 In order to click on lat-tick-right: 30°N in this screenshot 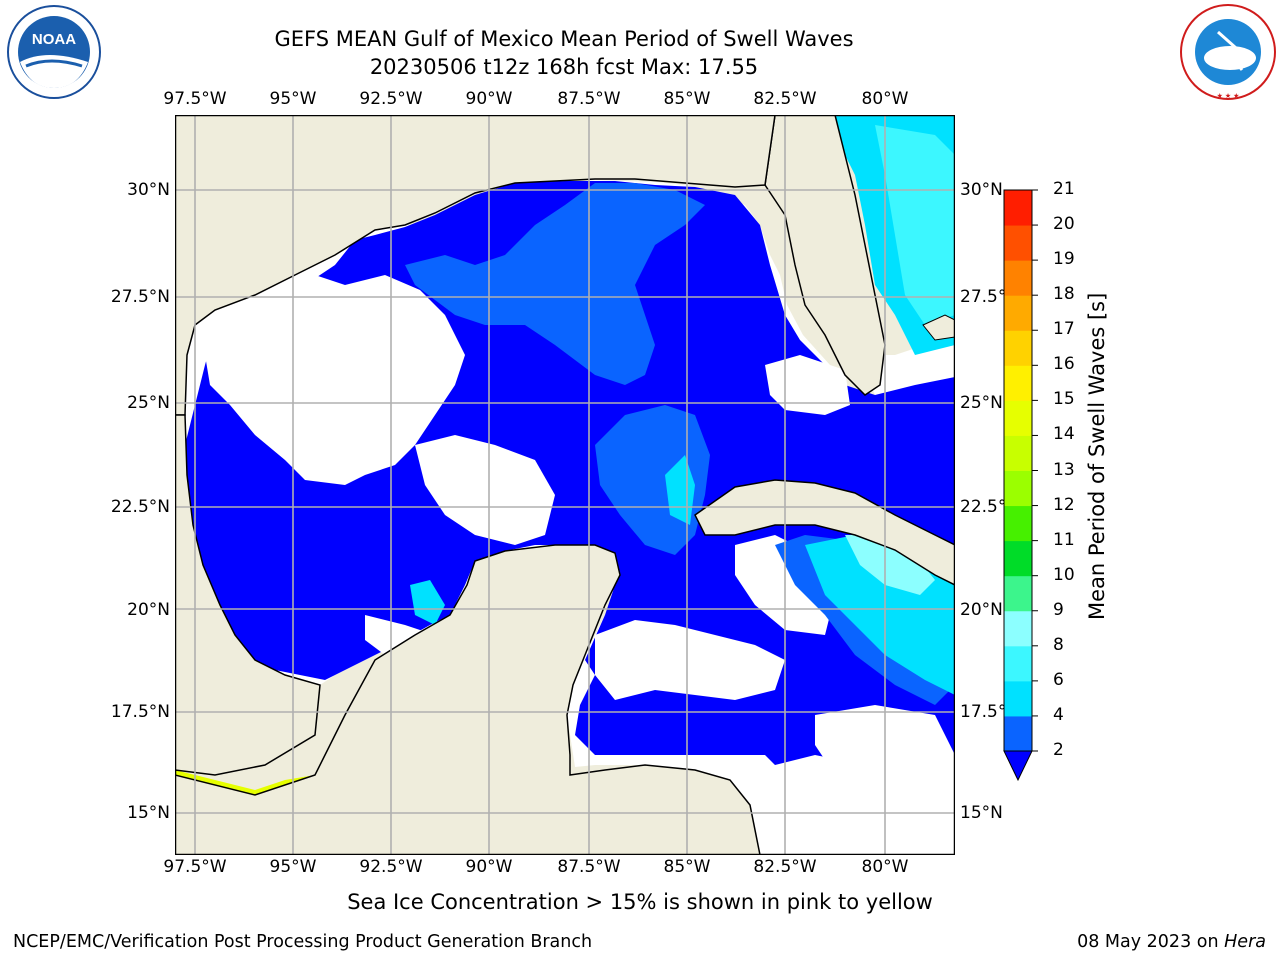, I will do `click(981, 190)`.